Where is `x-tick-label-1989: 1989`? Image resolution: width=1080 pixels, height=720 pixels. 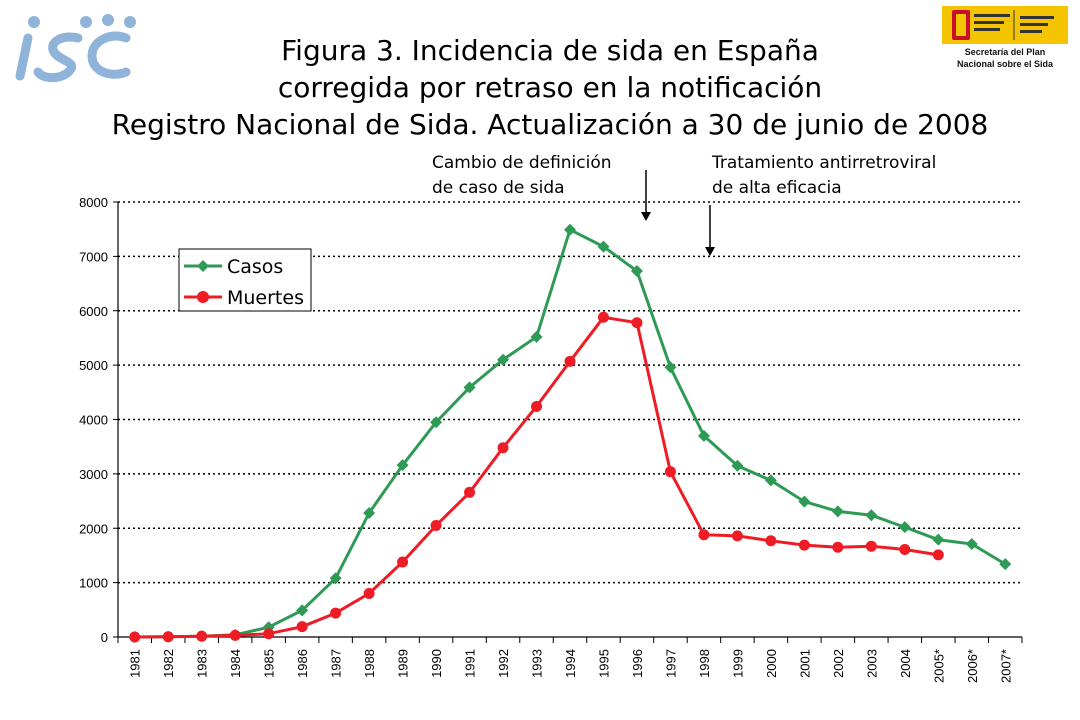 x-tick-label-1989: 1989 is located at coordinates (403, 663).